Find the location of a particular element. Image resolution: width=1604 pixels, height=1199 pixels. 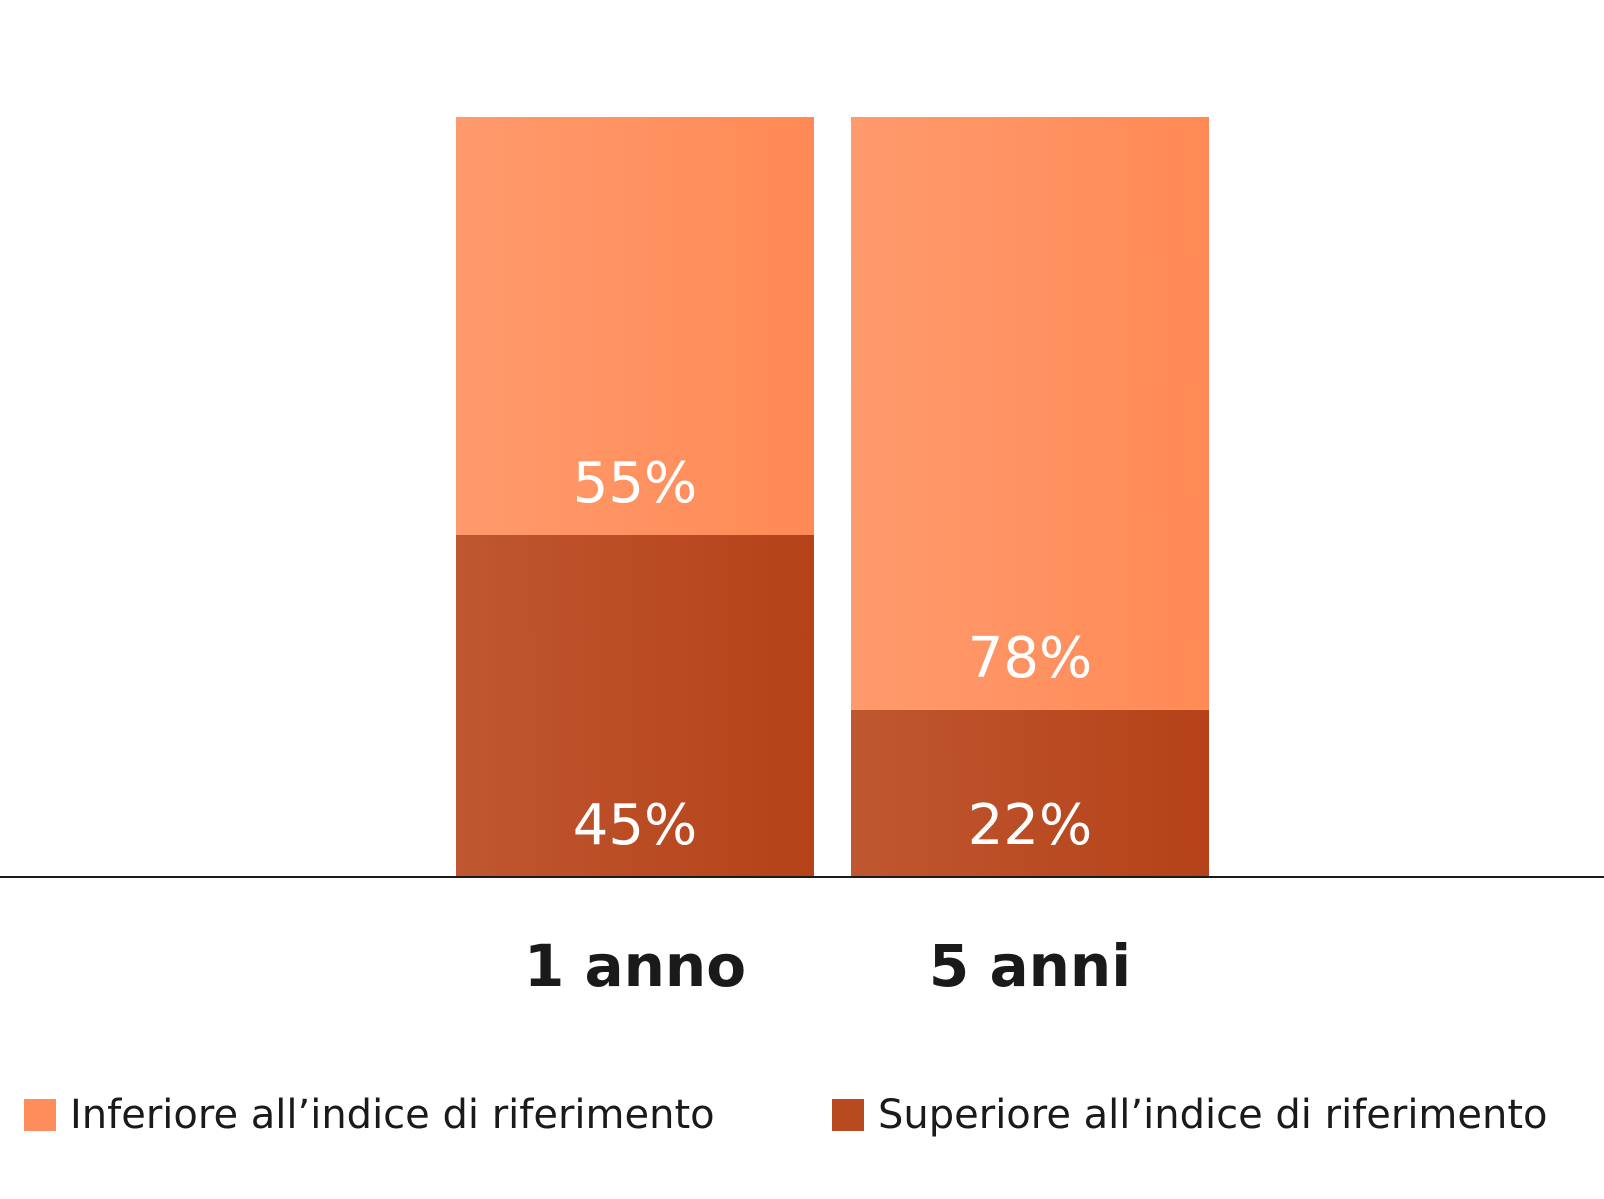

bar-1-anno-inferiore is located at coordinates (635, 326).